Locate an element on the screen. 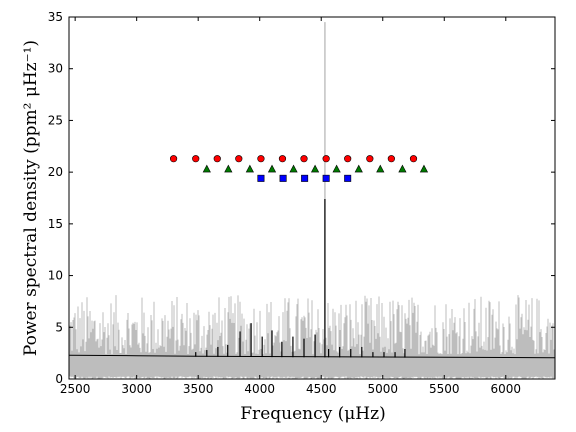  y-tick-label: 35 is located at coordinates (55, 17).